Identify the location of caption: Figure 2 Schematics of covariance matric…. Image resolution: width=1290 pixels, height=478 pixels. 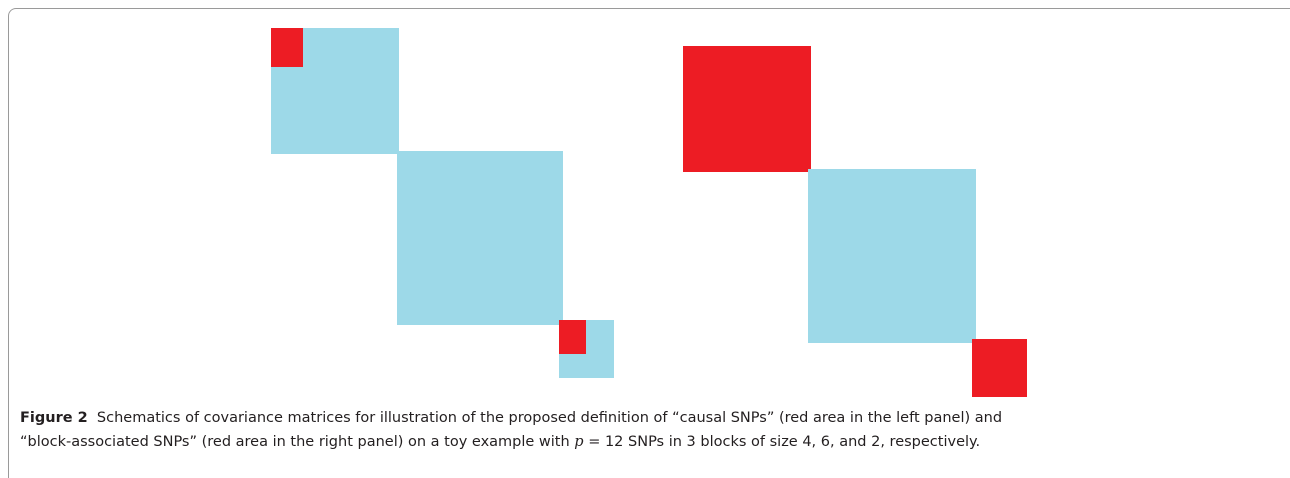
(520, 430).